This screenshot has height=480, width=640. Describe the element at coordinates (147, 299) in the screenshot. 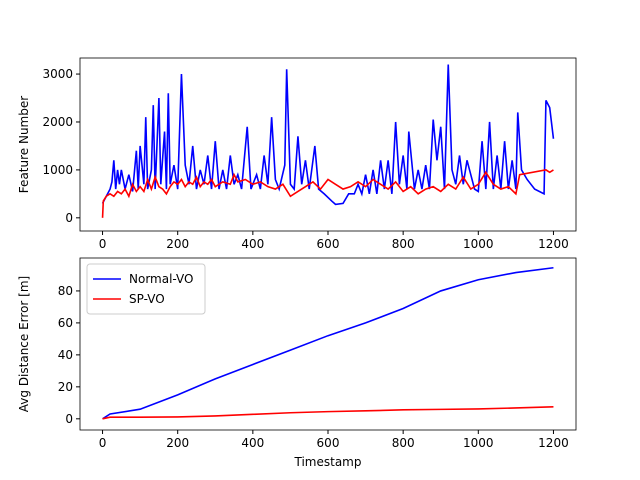

I see `legend-label: SP-VO` at that location.